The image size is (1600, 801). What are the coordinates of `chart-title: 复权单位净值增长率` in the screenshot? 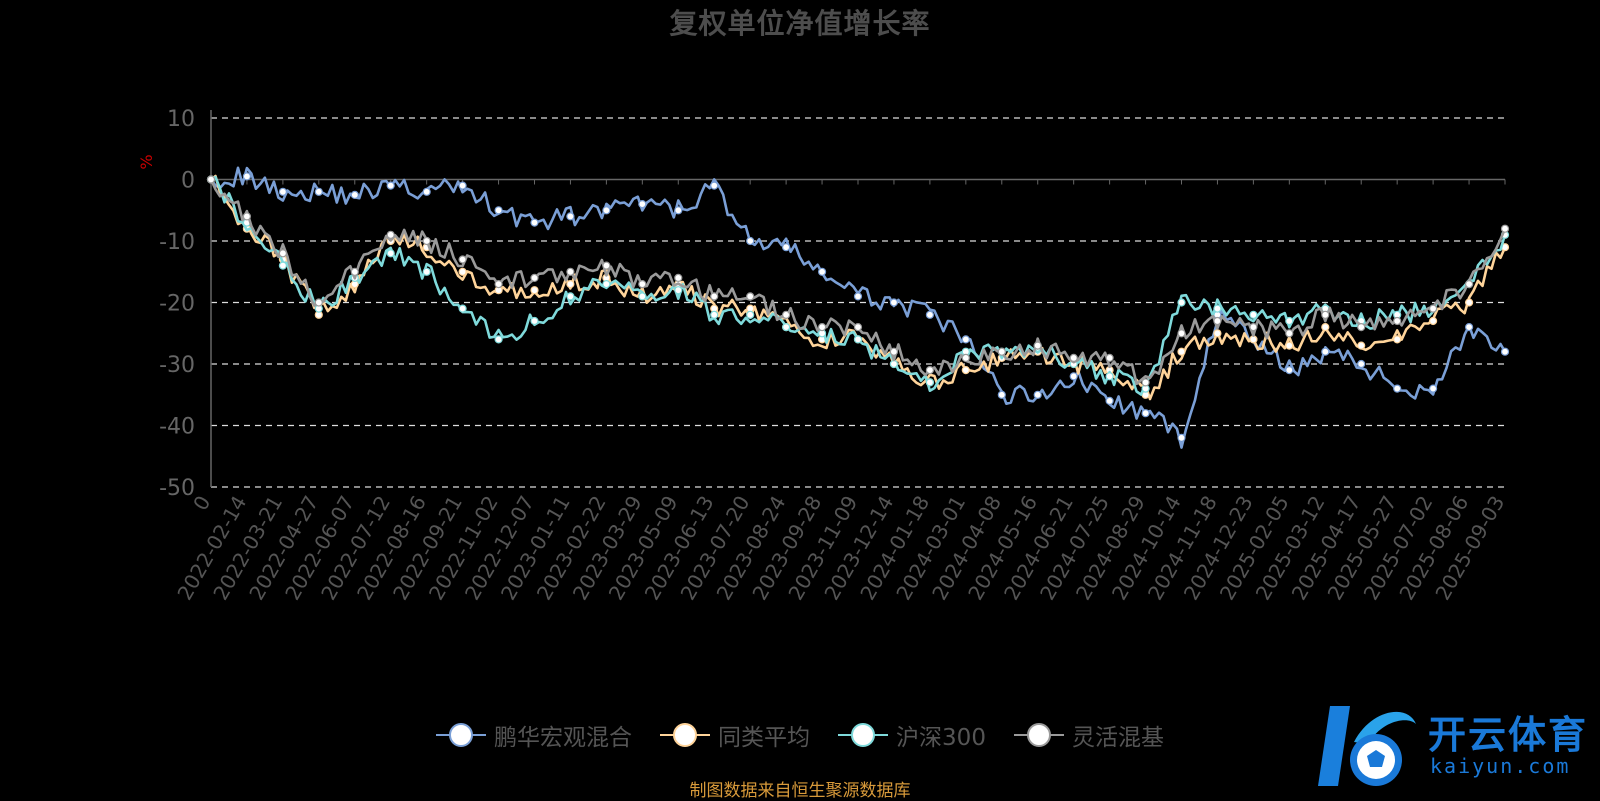 It's located at (800, 23).